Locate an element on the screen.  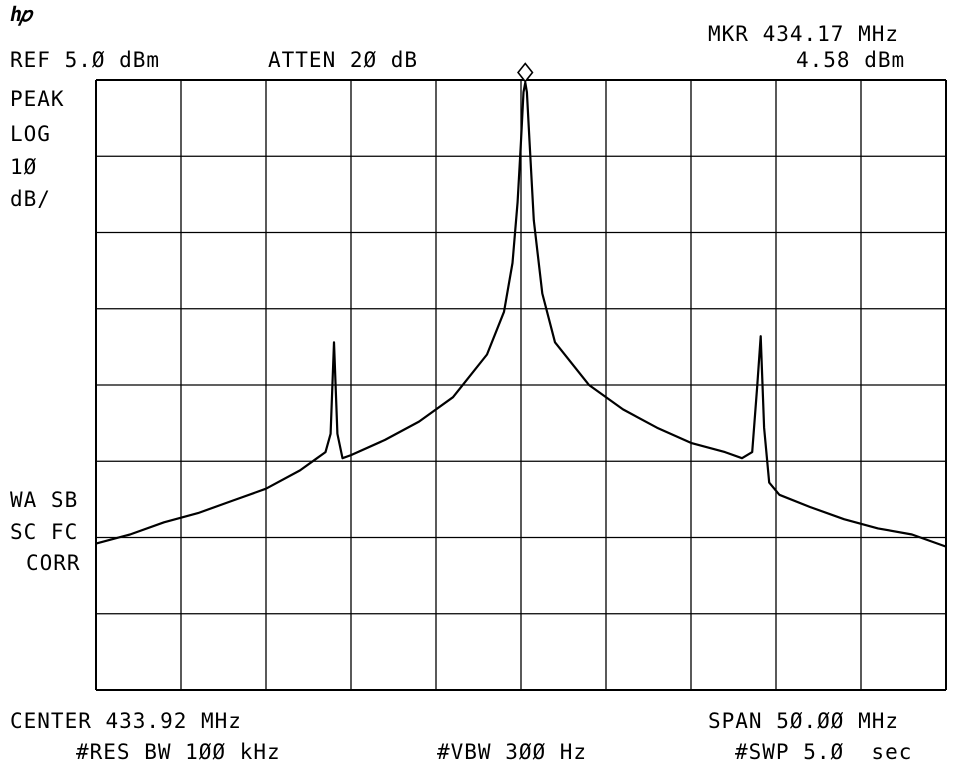
wa-sb-label: WA SB is located at coordinates (44, 500).